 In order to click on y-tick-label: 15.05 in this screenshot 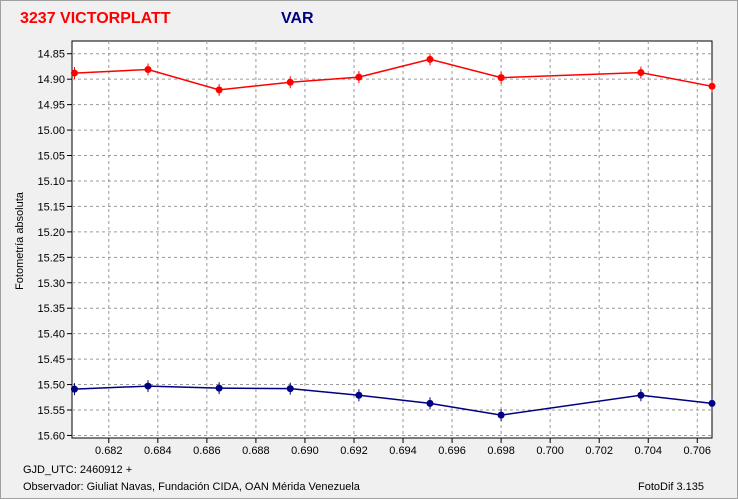, I will do `click(51, 157)`.